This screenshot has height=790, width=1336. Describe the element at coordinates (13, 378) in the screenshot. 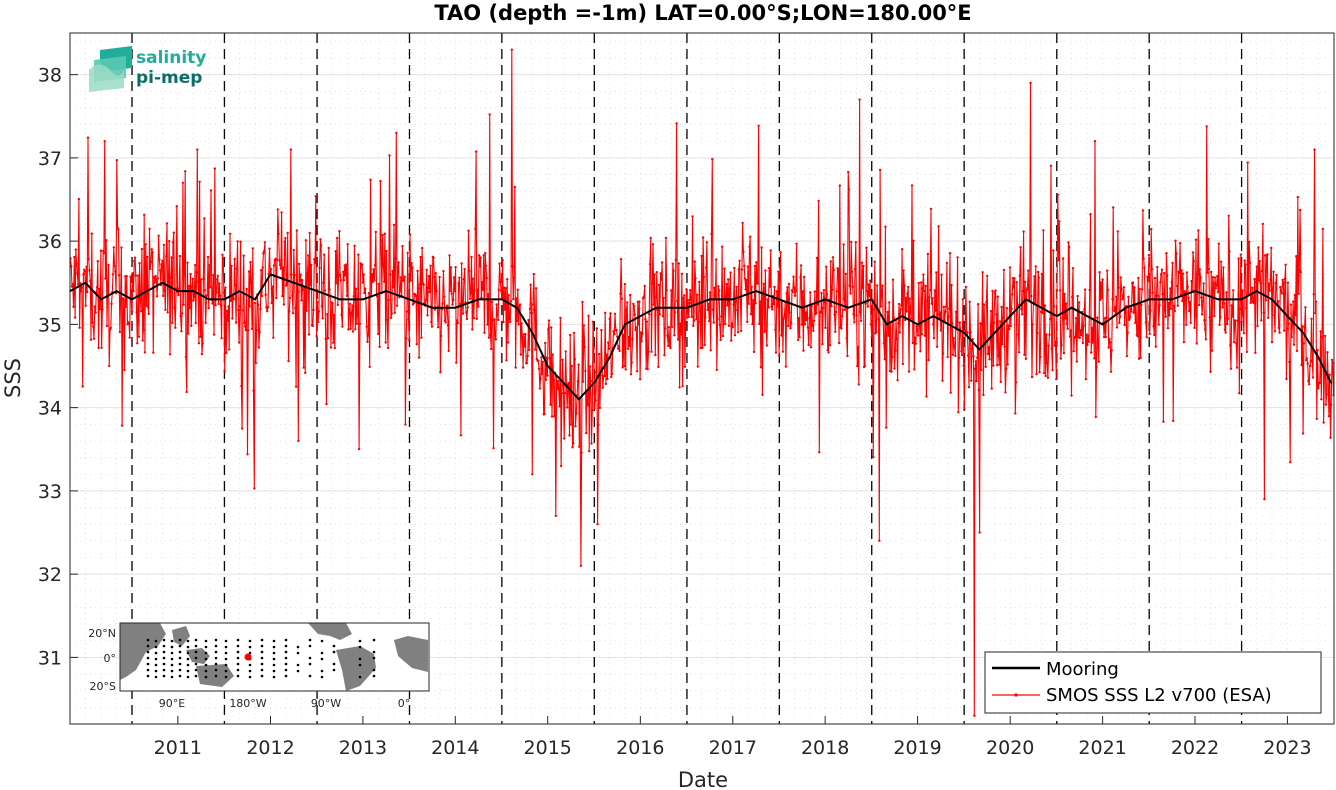

I see `y-axis-label: SSS` at that location.